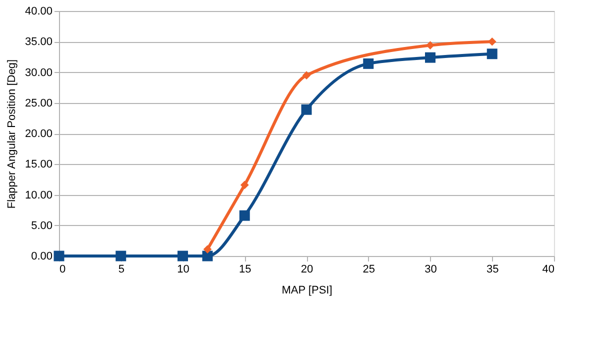  I want to click on x-tick-label: 0, so click(63, 270).